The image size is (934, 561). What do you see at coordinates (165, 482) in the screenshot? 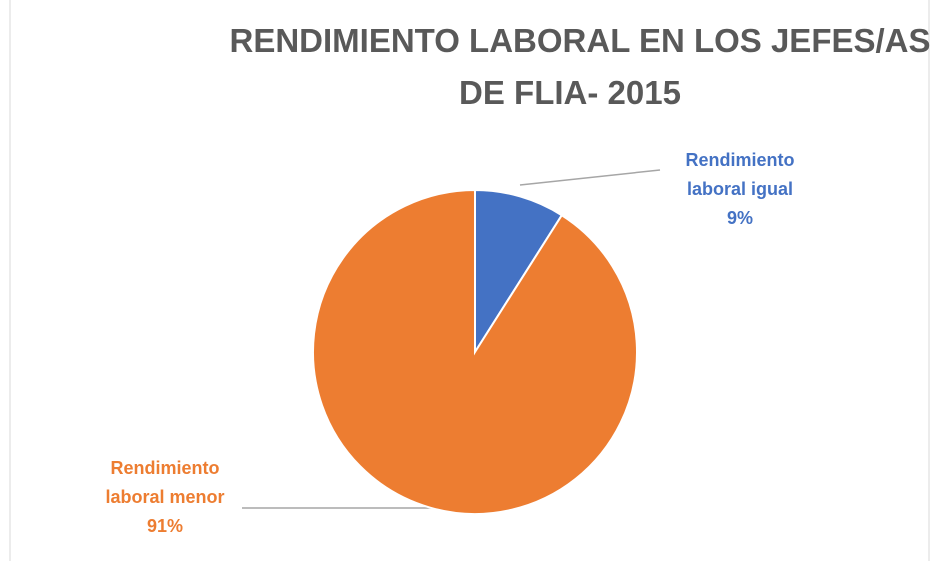
I see `category-label: Rendimiento laboral menor` at bounding box center [165, 482].